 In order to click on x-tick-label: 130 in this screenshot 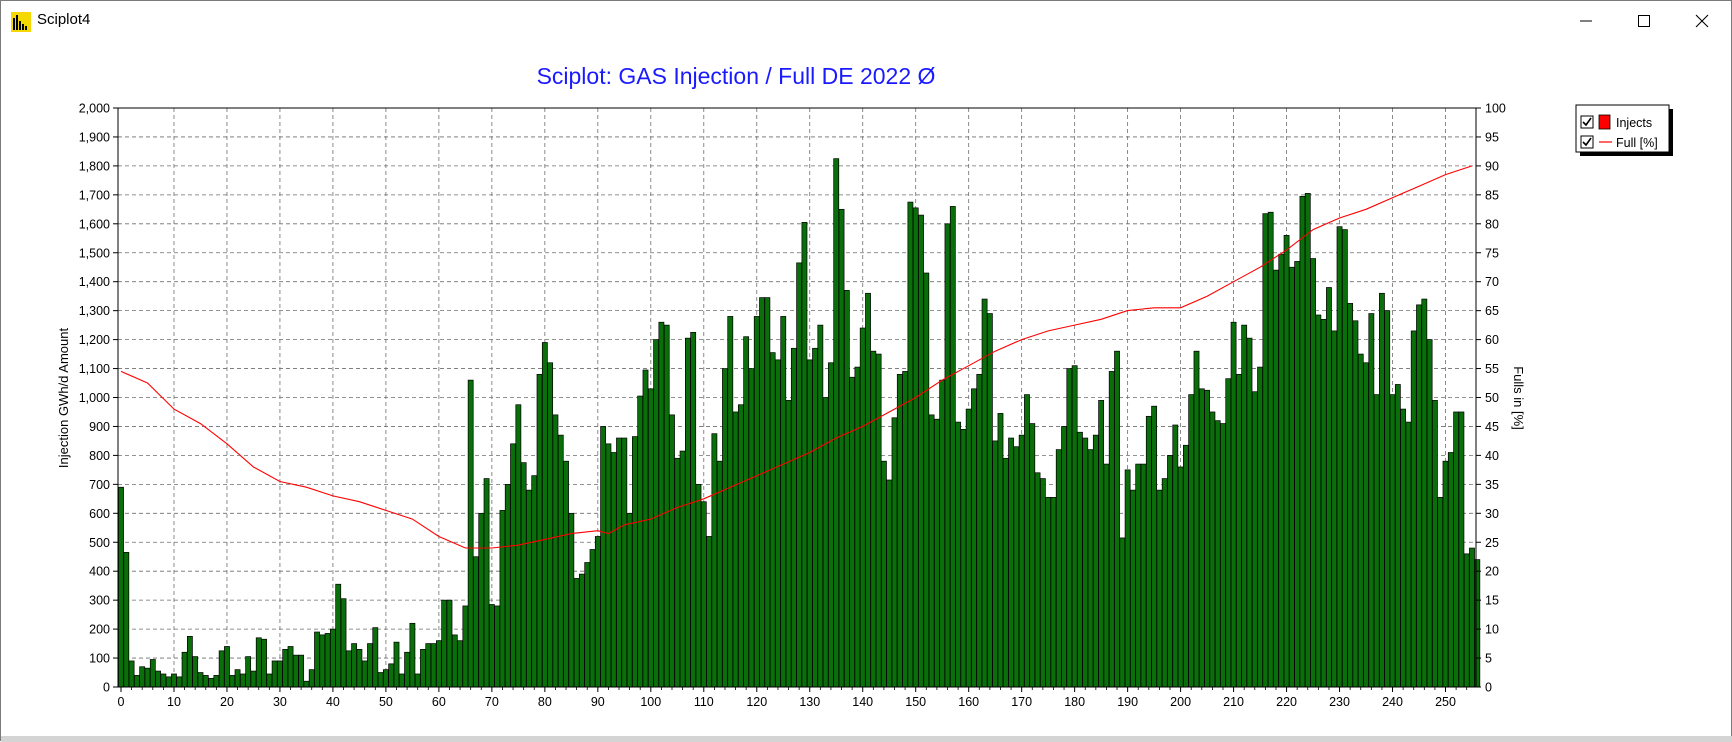, I will do `click(809, 702)`.